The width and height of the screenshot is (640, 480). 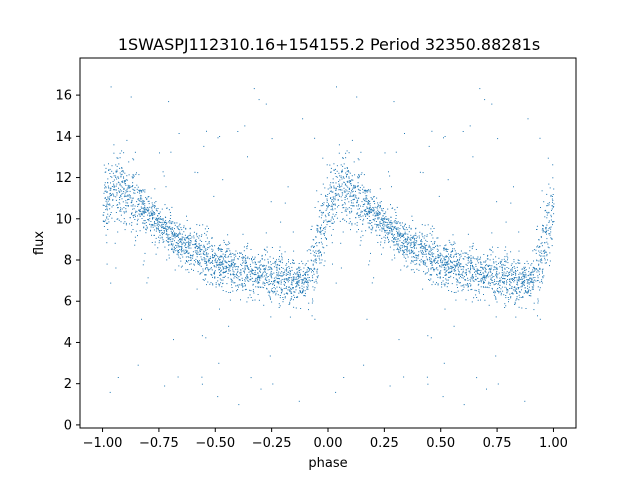 What do you see at coordinates (384, 443) in the screenshot?
I see `x-tick-label: 0.25` at bounding box center [384, 443].